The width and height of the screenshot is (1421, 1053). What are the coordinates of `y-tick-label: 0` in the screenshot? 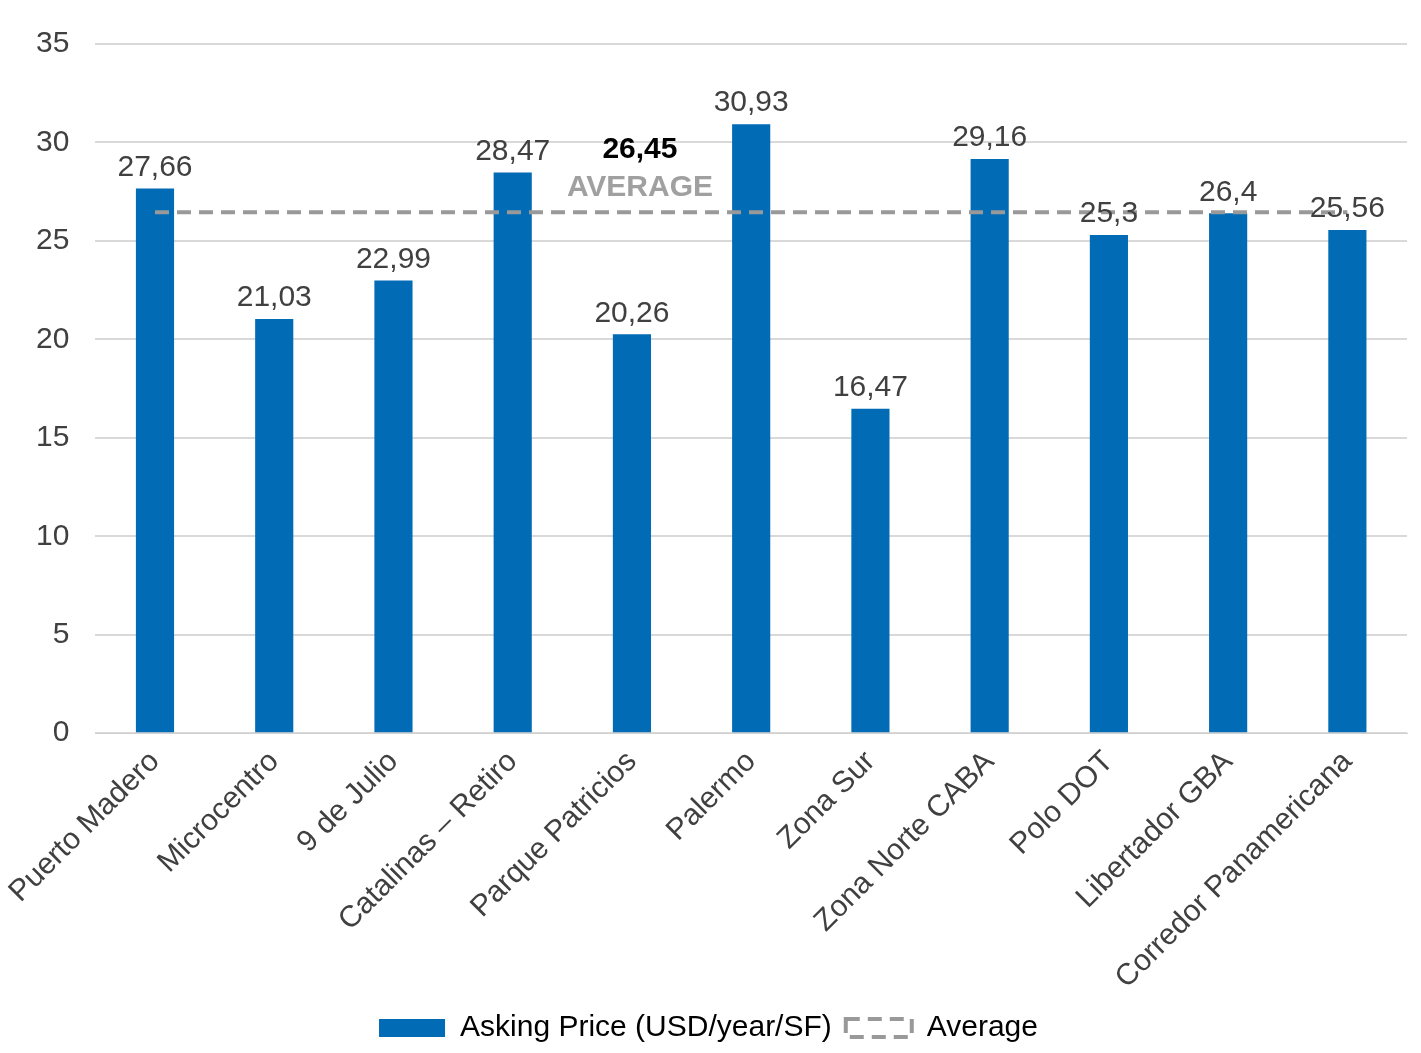 It's located at (61, 731).